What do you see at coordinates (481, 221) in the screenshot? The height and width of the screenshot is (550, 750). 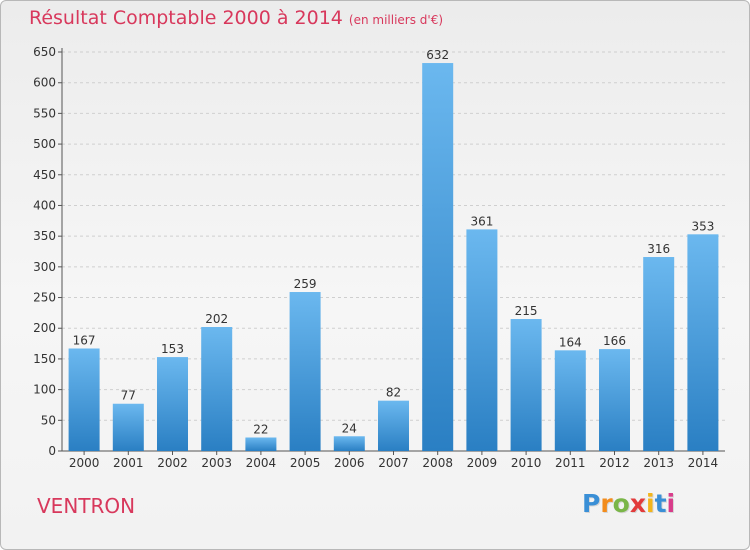 I see `value-label-2009: 361` at bounding box center [481, 221].